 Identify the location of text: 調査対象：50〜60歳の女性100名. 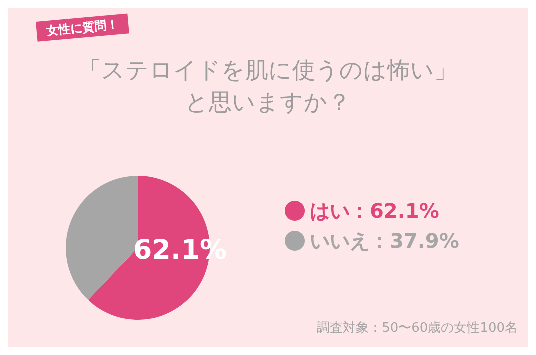
(417, 328).